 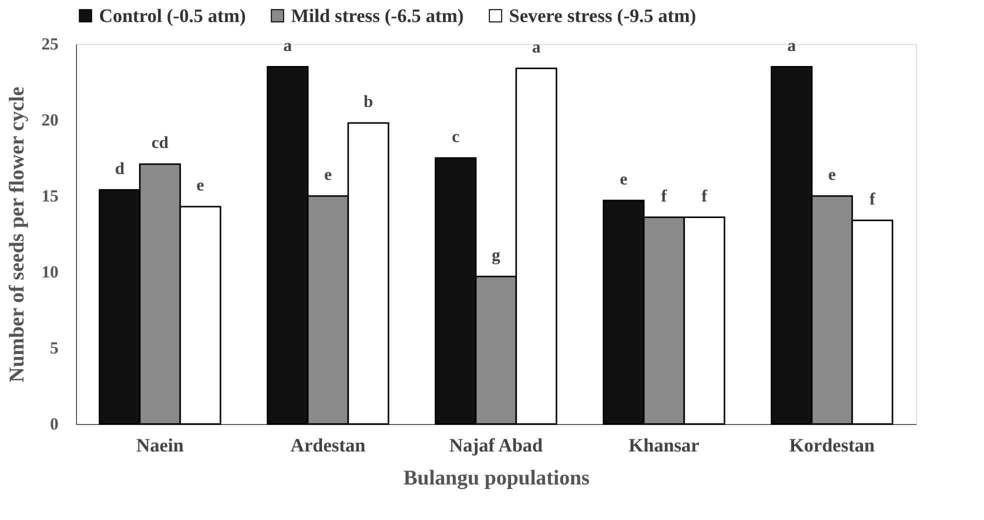 I want to click on x-tick-label: Khansar, so click(x=664, y=446).